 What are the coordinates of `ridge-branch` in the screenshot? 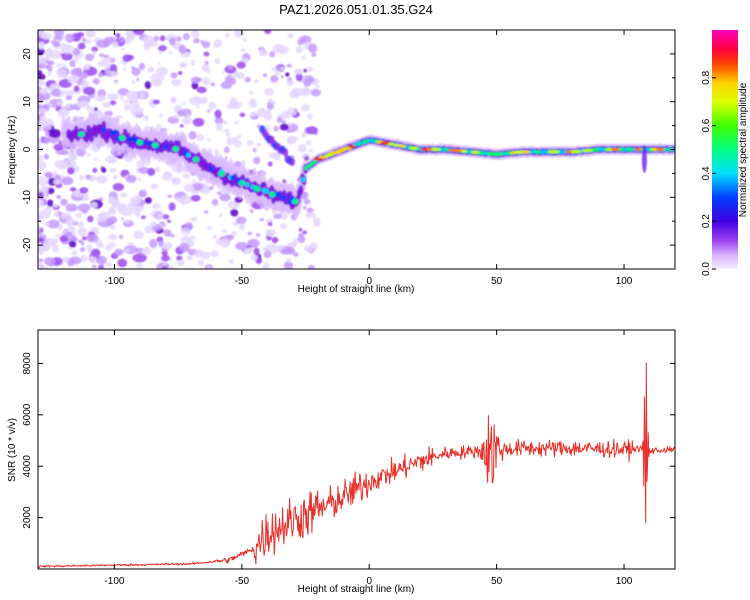 It's located at (285, 152).